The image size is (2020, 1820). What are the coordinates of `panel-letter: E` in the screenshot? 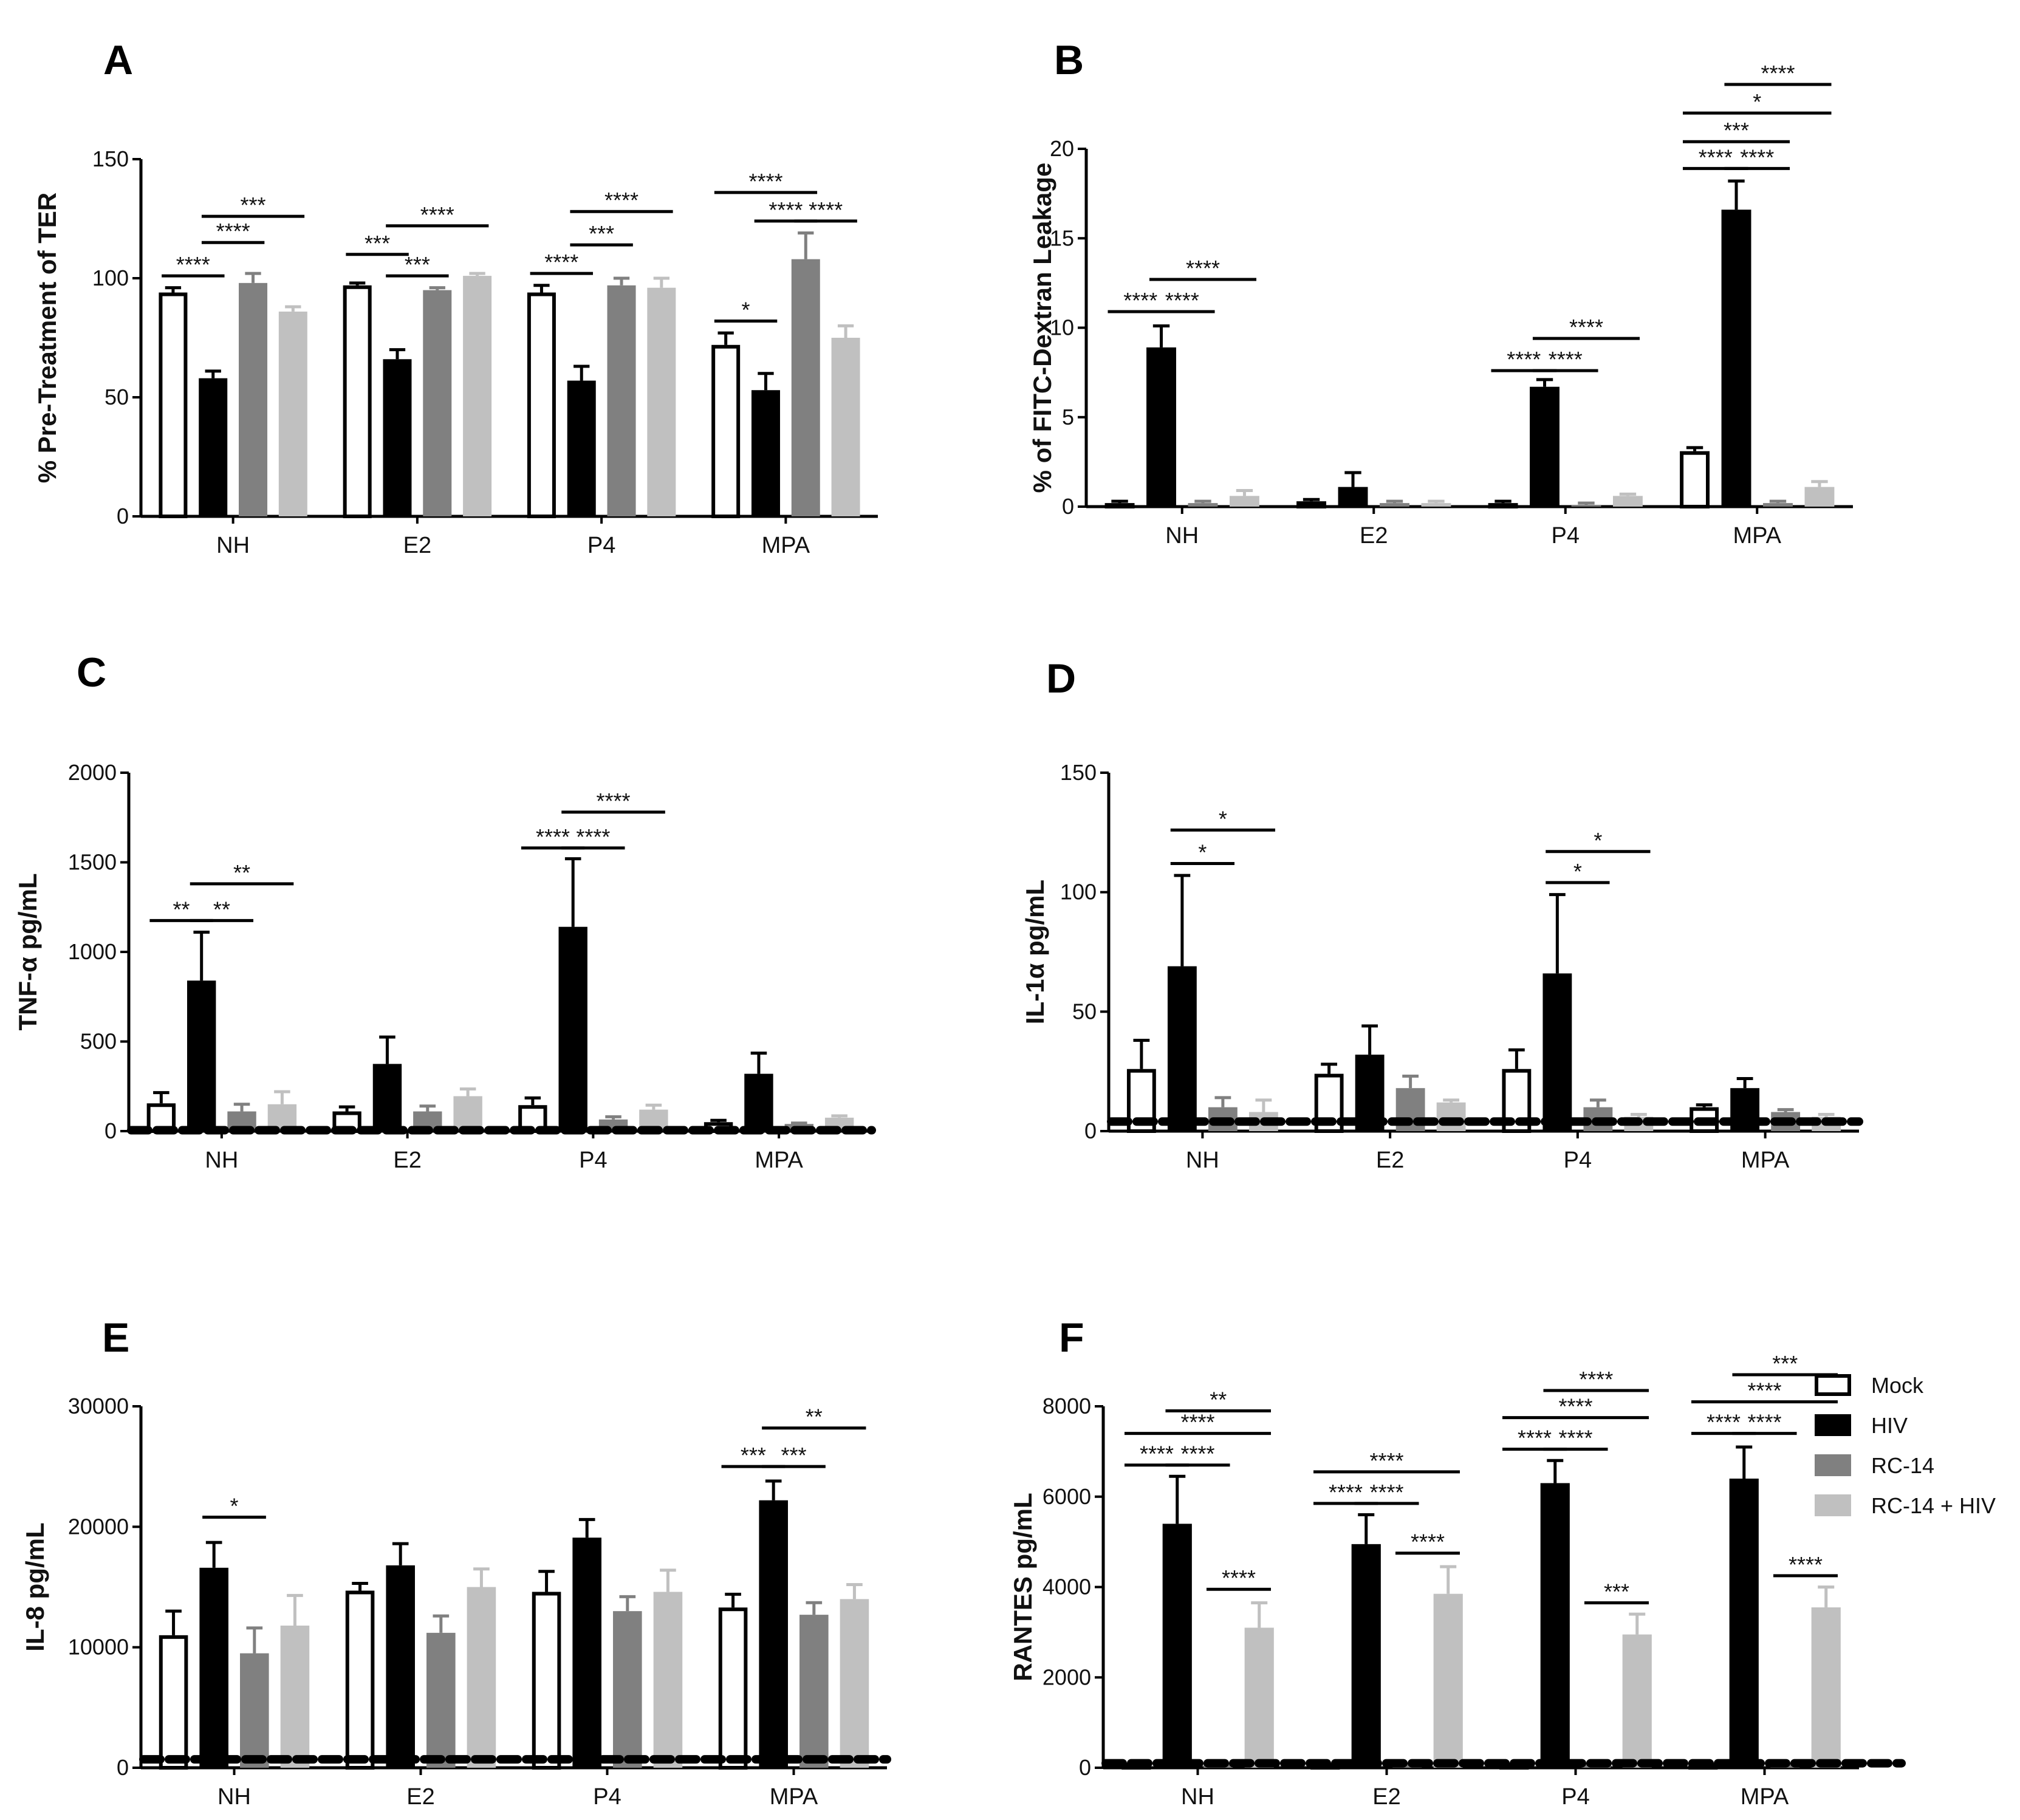 It's located at (115, 1338).